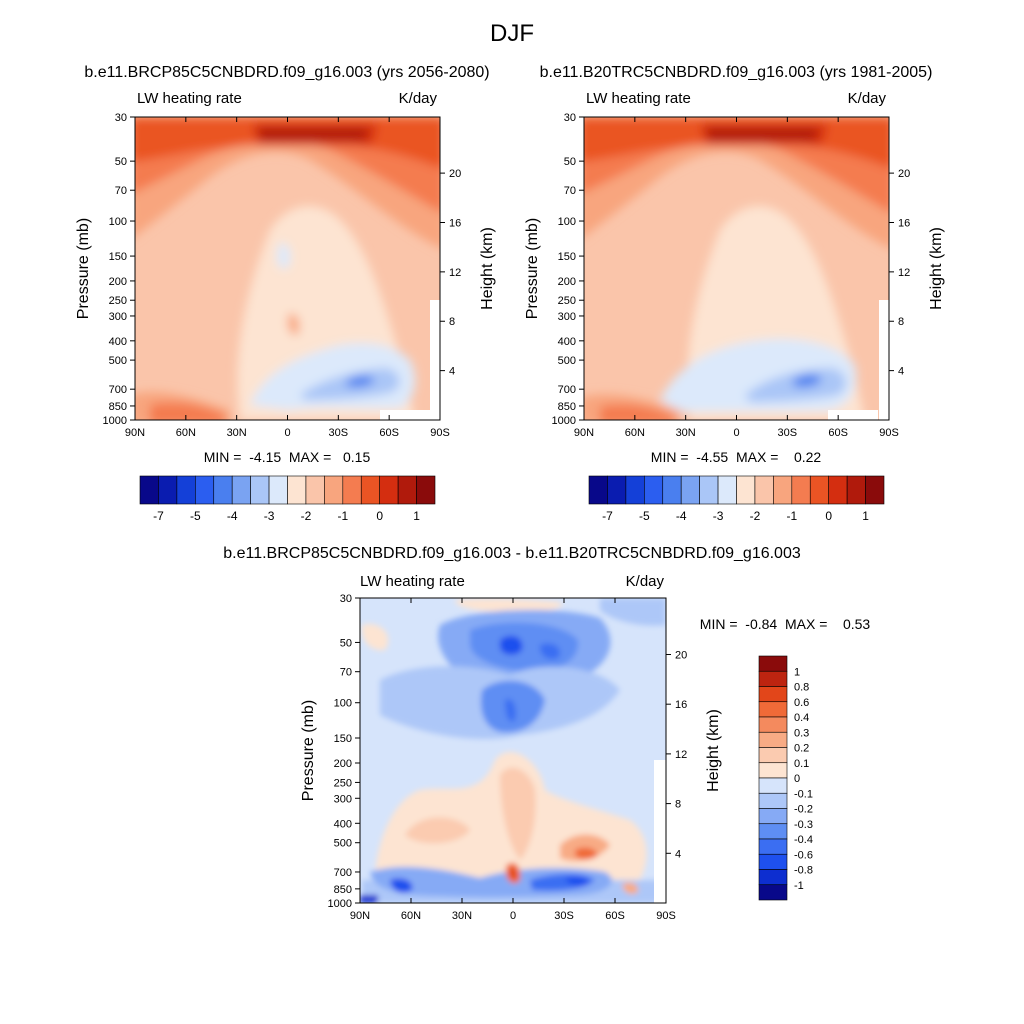 The width and height of the screenshot is (1024, 1024). I want to click on y-tick-label: 30, so click(121, 118).